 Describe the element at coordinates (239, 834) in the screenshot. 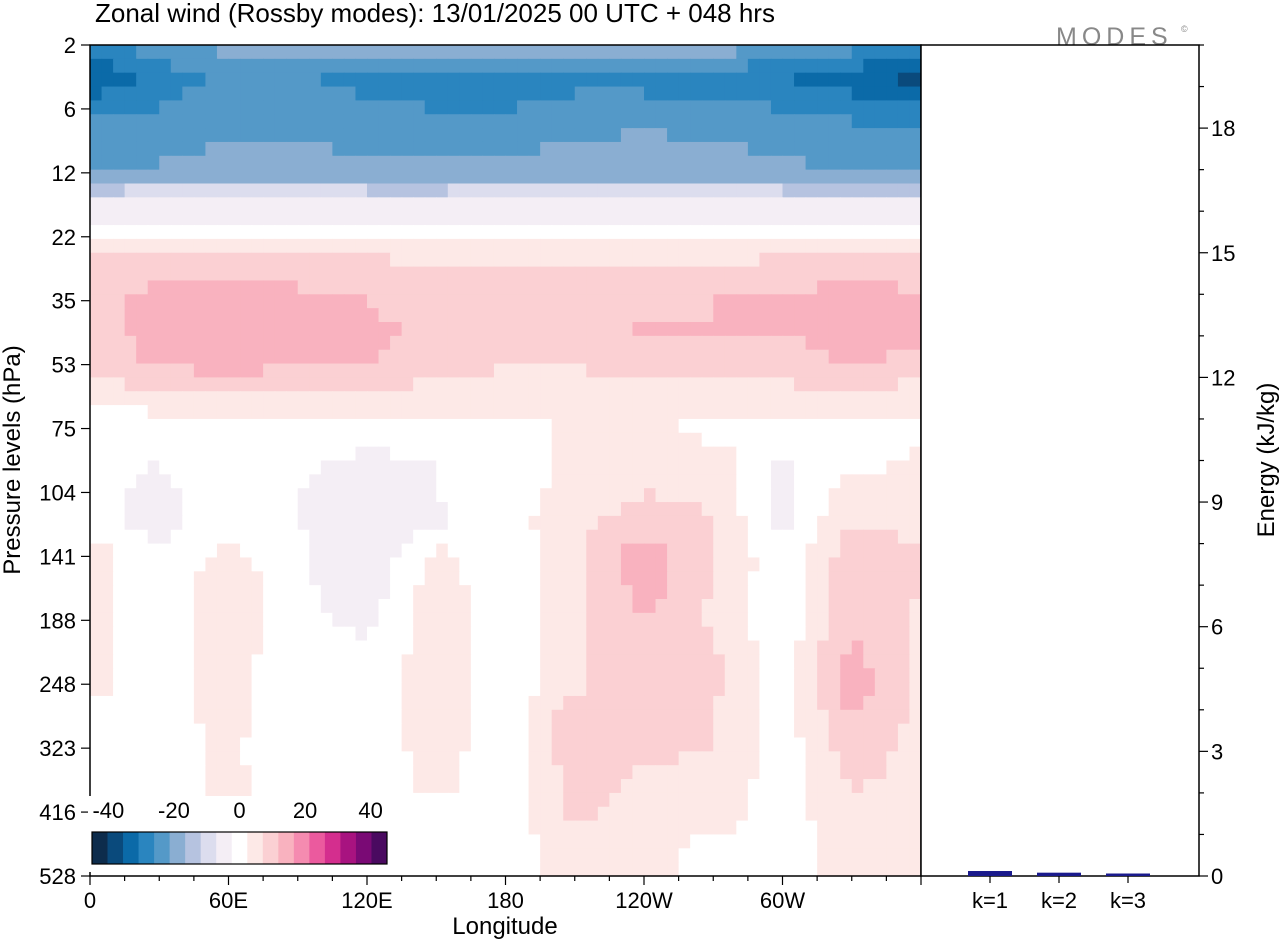

I see `colorbar: -40 -20 0 20 40` at that location.